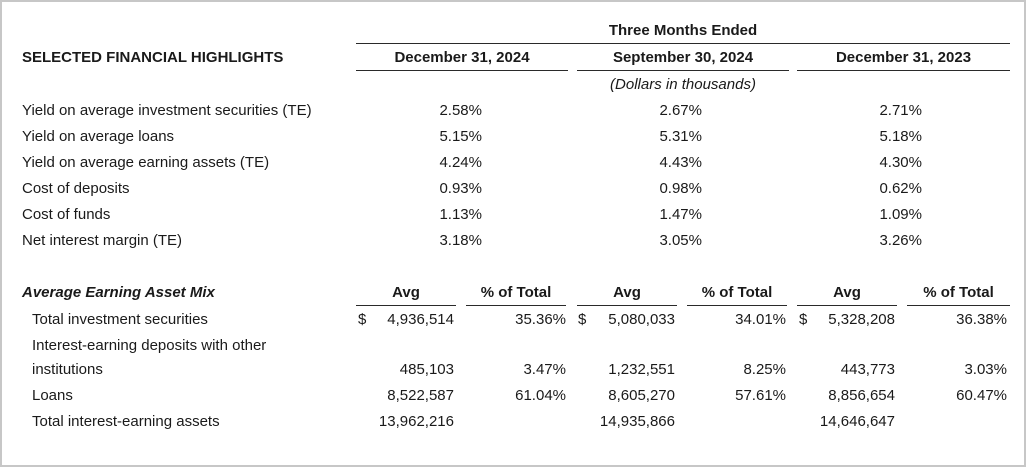  I want to click on cell-value: 14,646,647, so click(857, 421).